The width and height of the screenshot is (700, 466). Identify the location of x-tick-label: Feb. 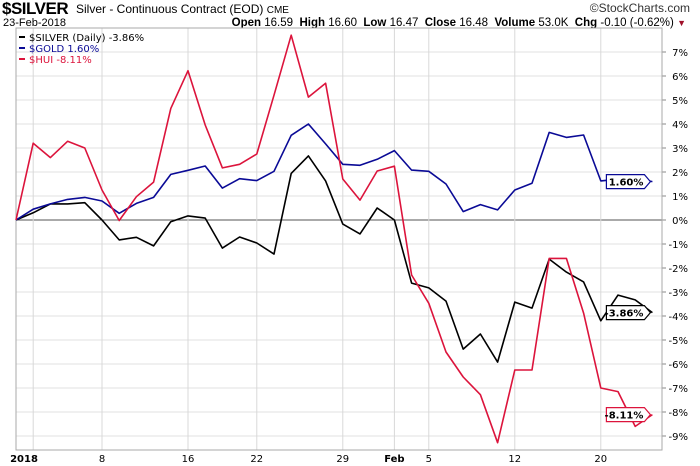
(394, 459).